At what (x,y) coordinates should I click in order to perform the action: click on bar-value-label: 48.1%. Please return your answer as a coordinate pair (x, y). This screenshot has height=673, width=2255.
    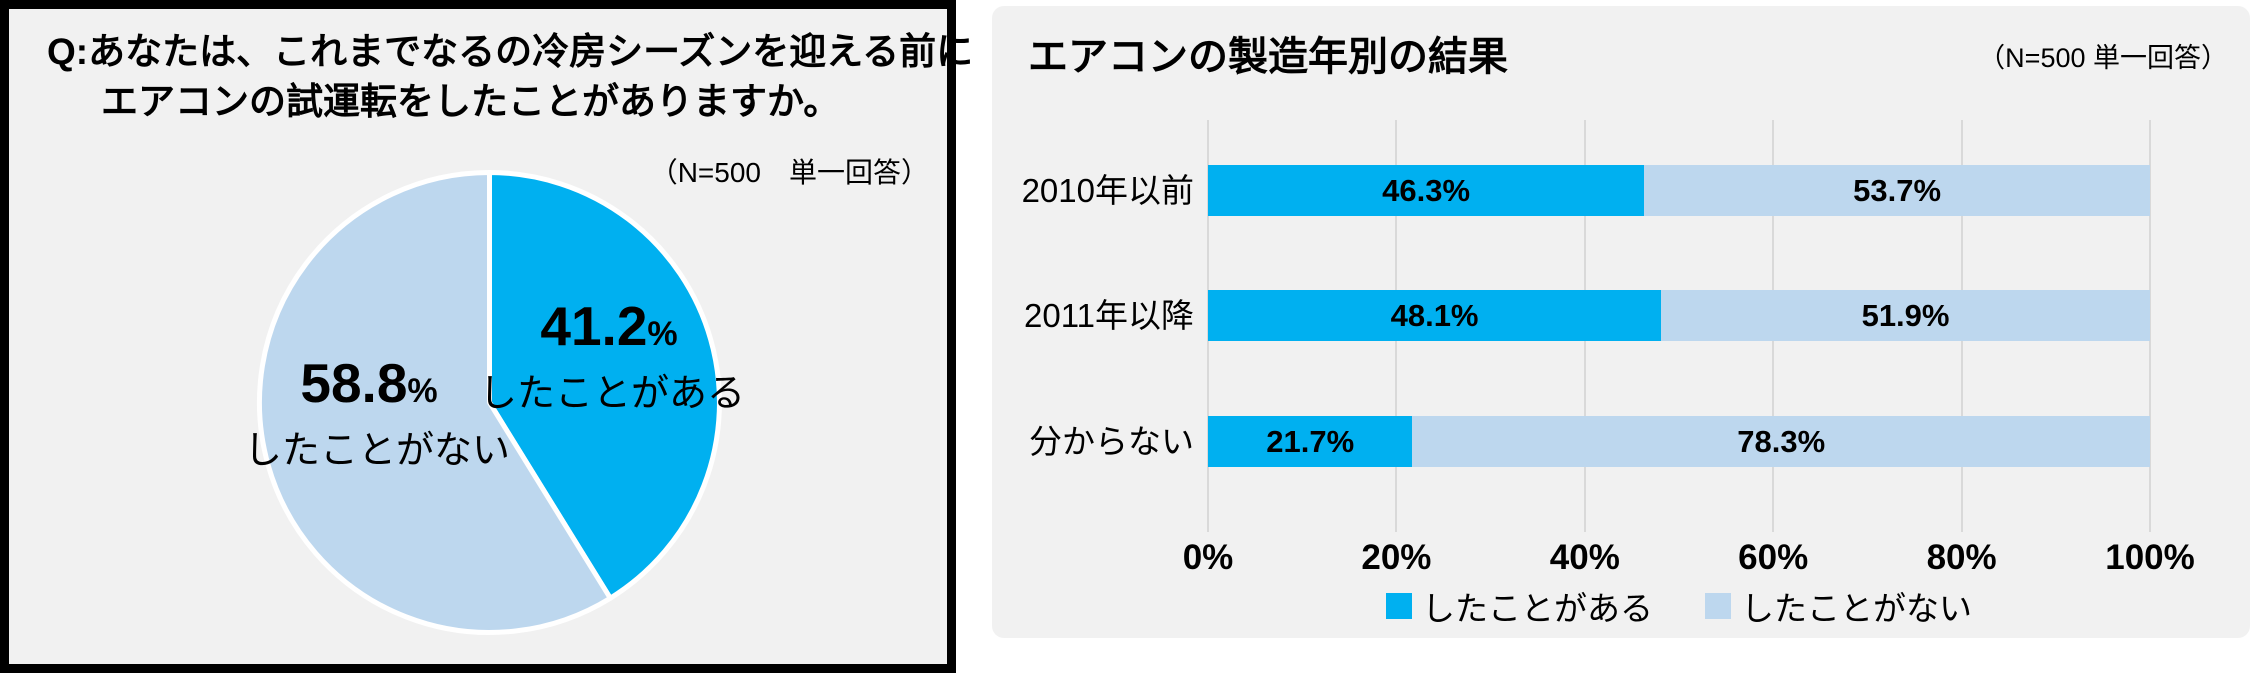
    Looking at the image, I should click on (1434, 315).